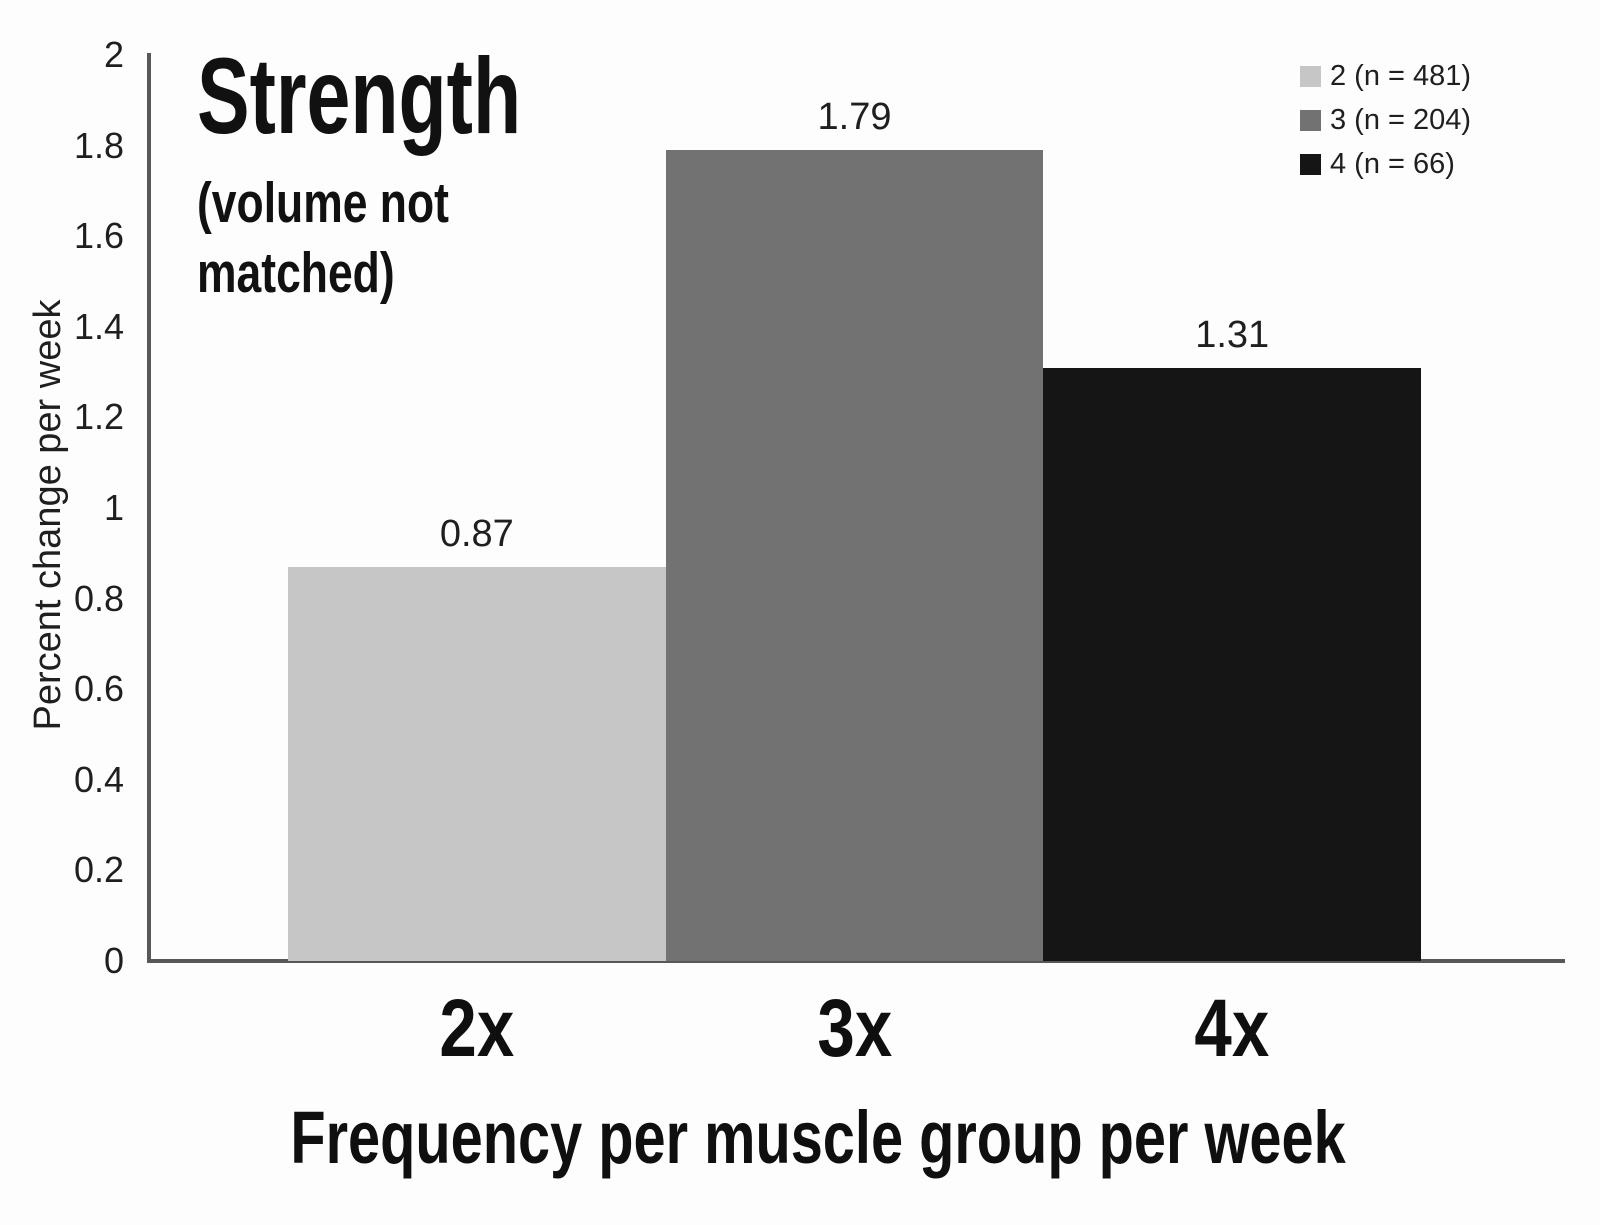  I want to click on category-label-3x: 3x, so click(854, 1028).